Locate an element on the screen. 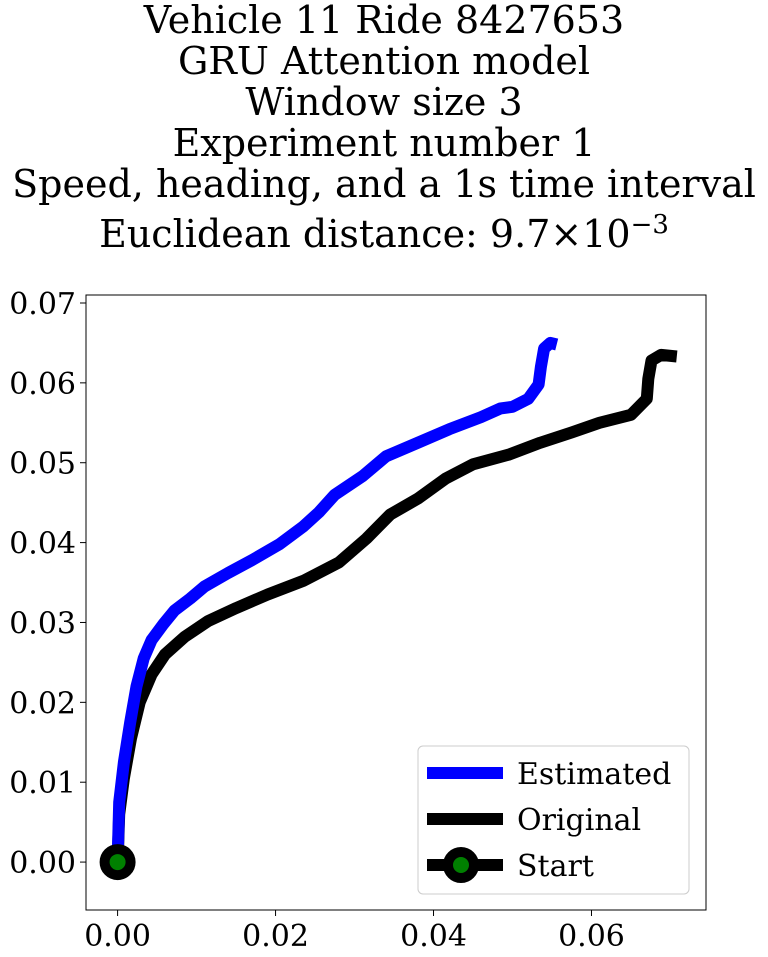 This screenshot has width=768, height=957. title-line: Experiment number 1 is located at coordinates (384, 143).